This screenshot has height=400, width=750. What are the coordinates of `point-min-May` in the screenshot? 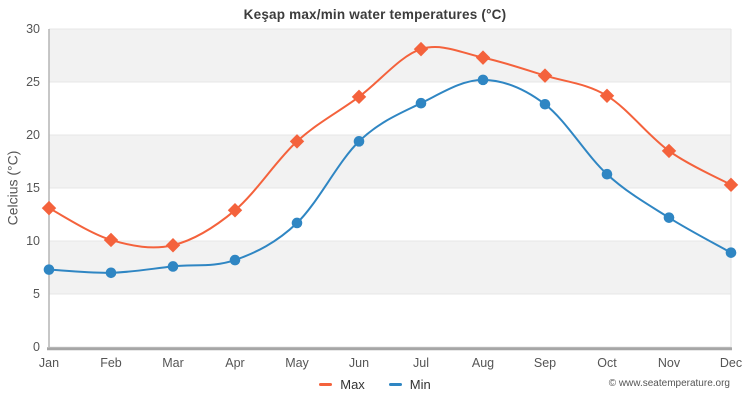 It's located at (297, 223).